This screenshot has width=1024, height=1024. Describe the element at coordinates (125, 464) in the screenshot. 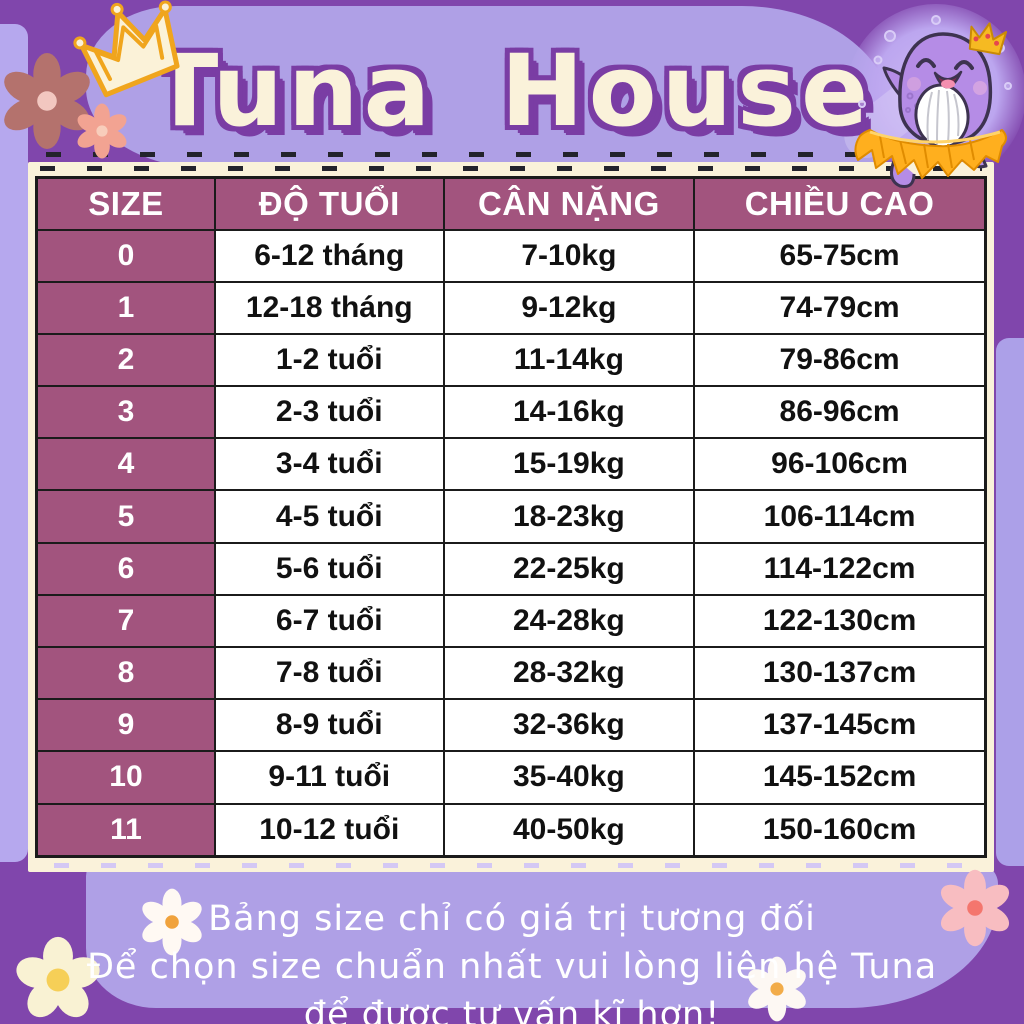

I see `cell-size: 4` at that location.